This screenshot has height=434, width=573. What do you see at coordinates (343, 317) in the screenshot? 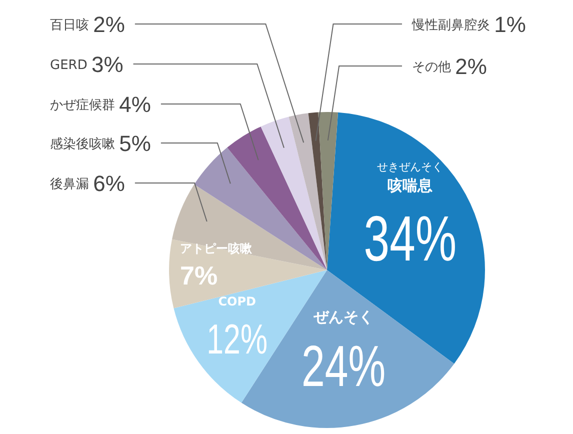
I see `slice-label: ぜんそく` at bounding box center [343, 317].